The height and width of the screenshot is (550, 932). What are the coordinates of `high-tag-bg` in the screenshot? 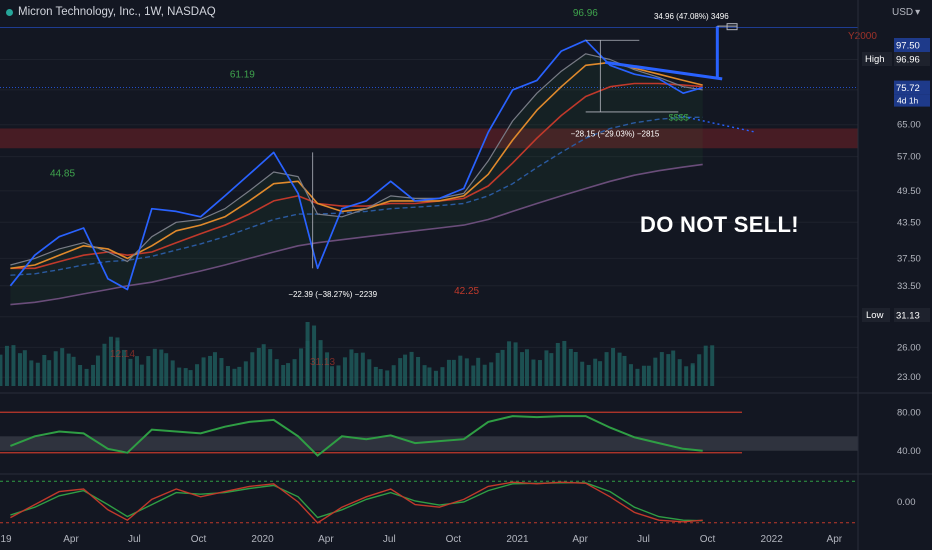 It's located at (877, 59).